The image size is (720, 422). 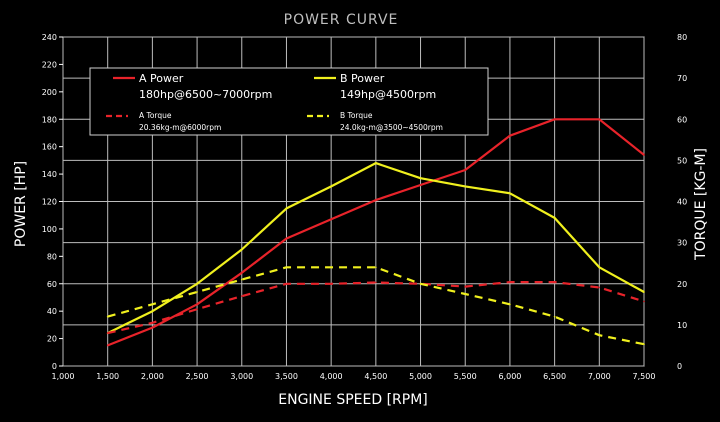 I want to click on y-left-tick-label: 40, so click(x=52, y=311).